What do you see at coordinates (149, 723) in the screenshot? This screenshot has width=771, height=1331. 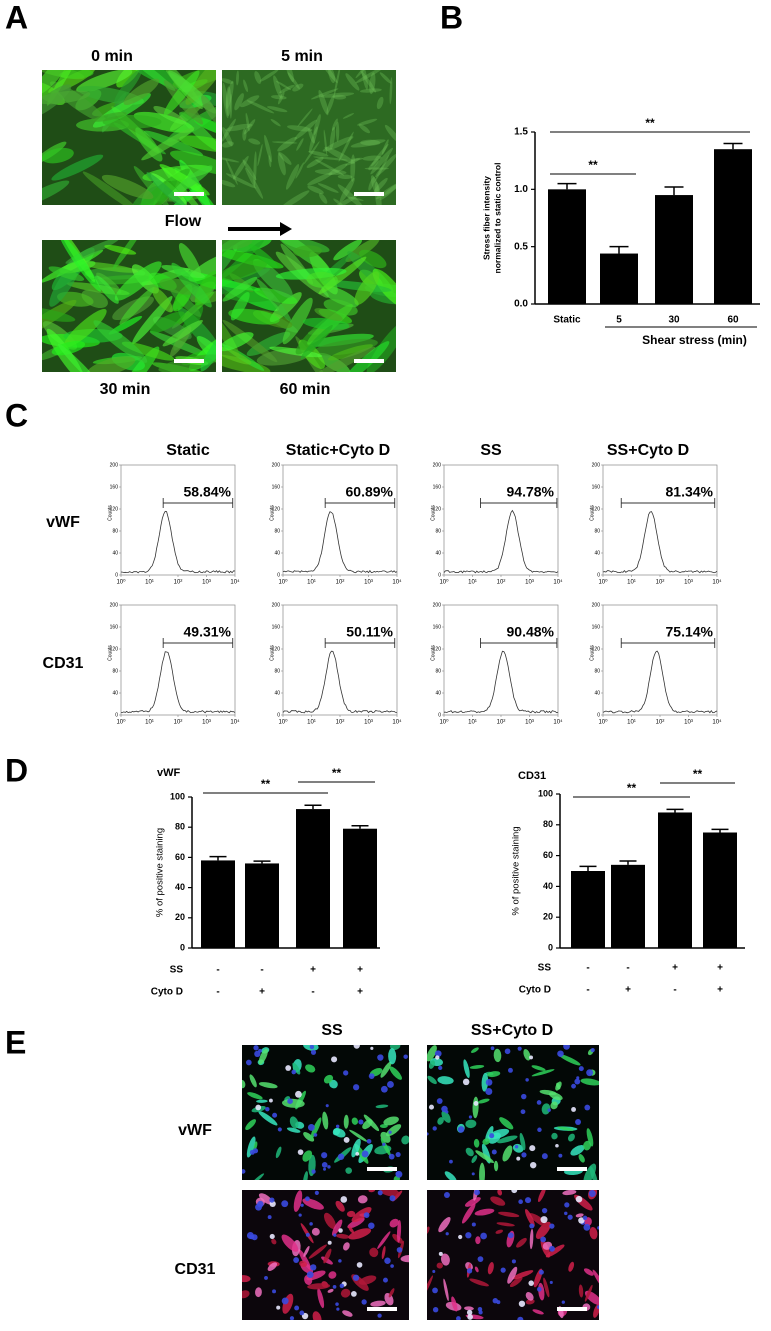 I see `x-tick-label: 10¹` at bounding box center [149, 723].